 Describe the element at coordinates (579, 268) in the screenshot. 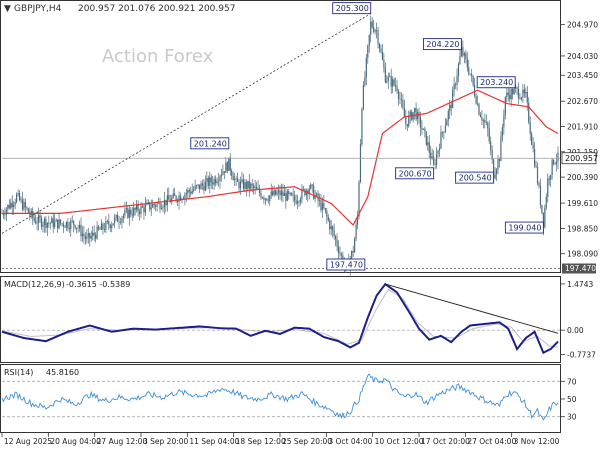

I see `bottom-price-box` at that location.